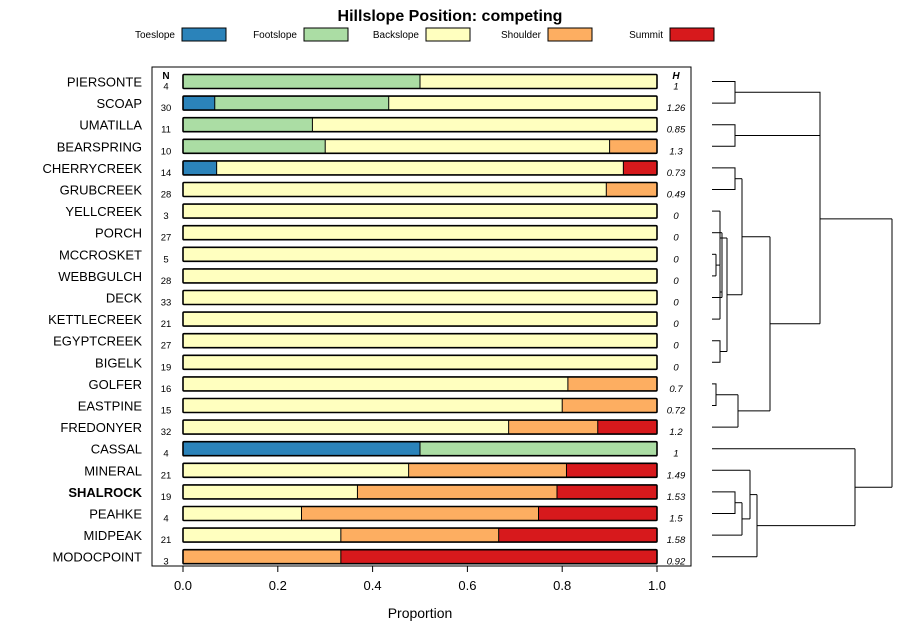 The width and height of the screenshot is (900, 640). What do you see at coordinates (562, 585) in the screenshot?
I see `x-tick-label: 0.8` at bounding box center [562, 585].